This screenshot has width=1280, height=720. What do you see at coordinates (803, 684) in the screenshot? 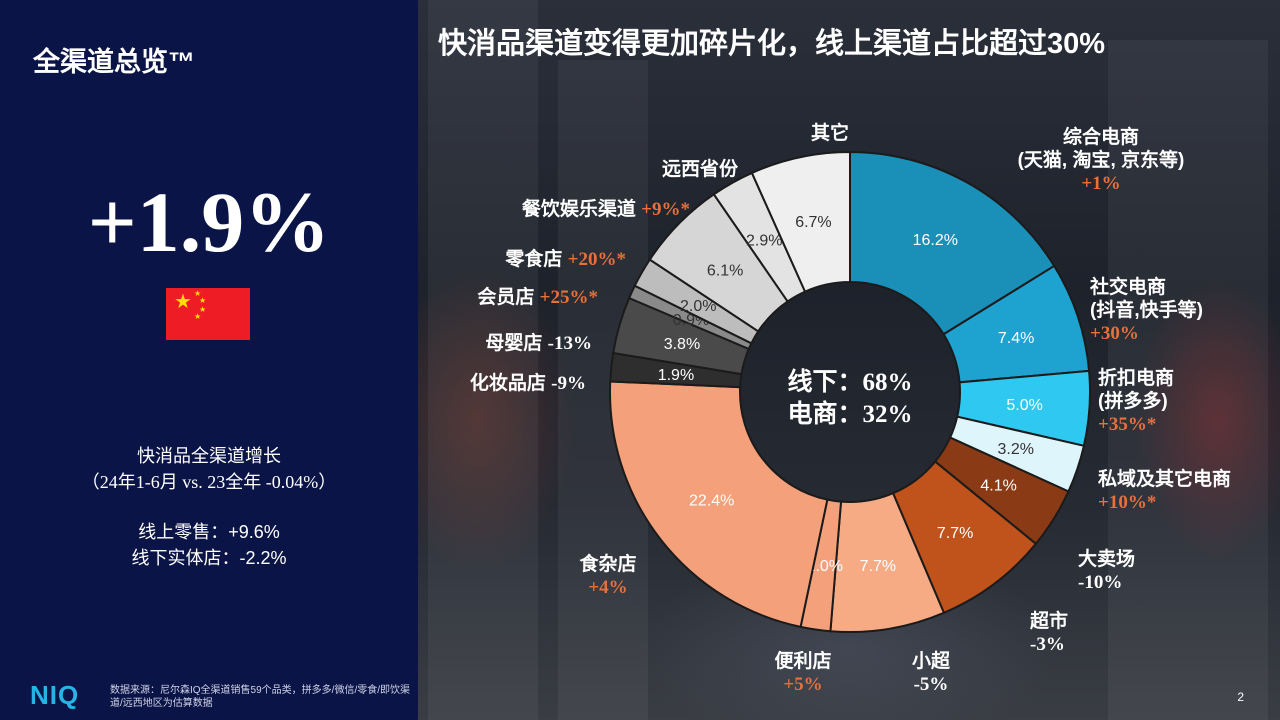
I see `channel-change: +5%` at bounding box center [803, 684].